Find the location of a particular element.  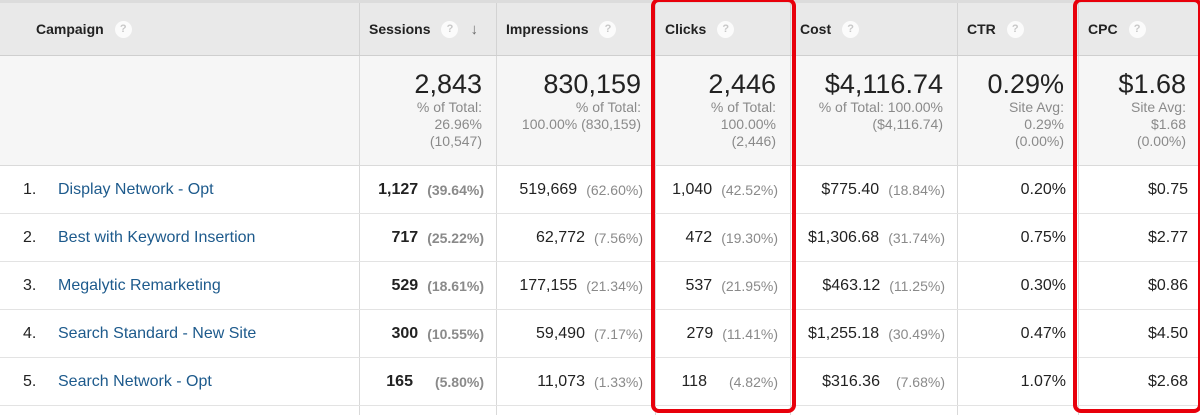

total-subtext: % of Total: is located at coordinates (743, 107).